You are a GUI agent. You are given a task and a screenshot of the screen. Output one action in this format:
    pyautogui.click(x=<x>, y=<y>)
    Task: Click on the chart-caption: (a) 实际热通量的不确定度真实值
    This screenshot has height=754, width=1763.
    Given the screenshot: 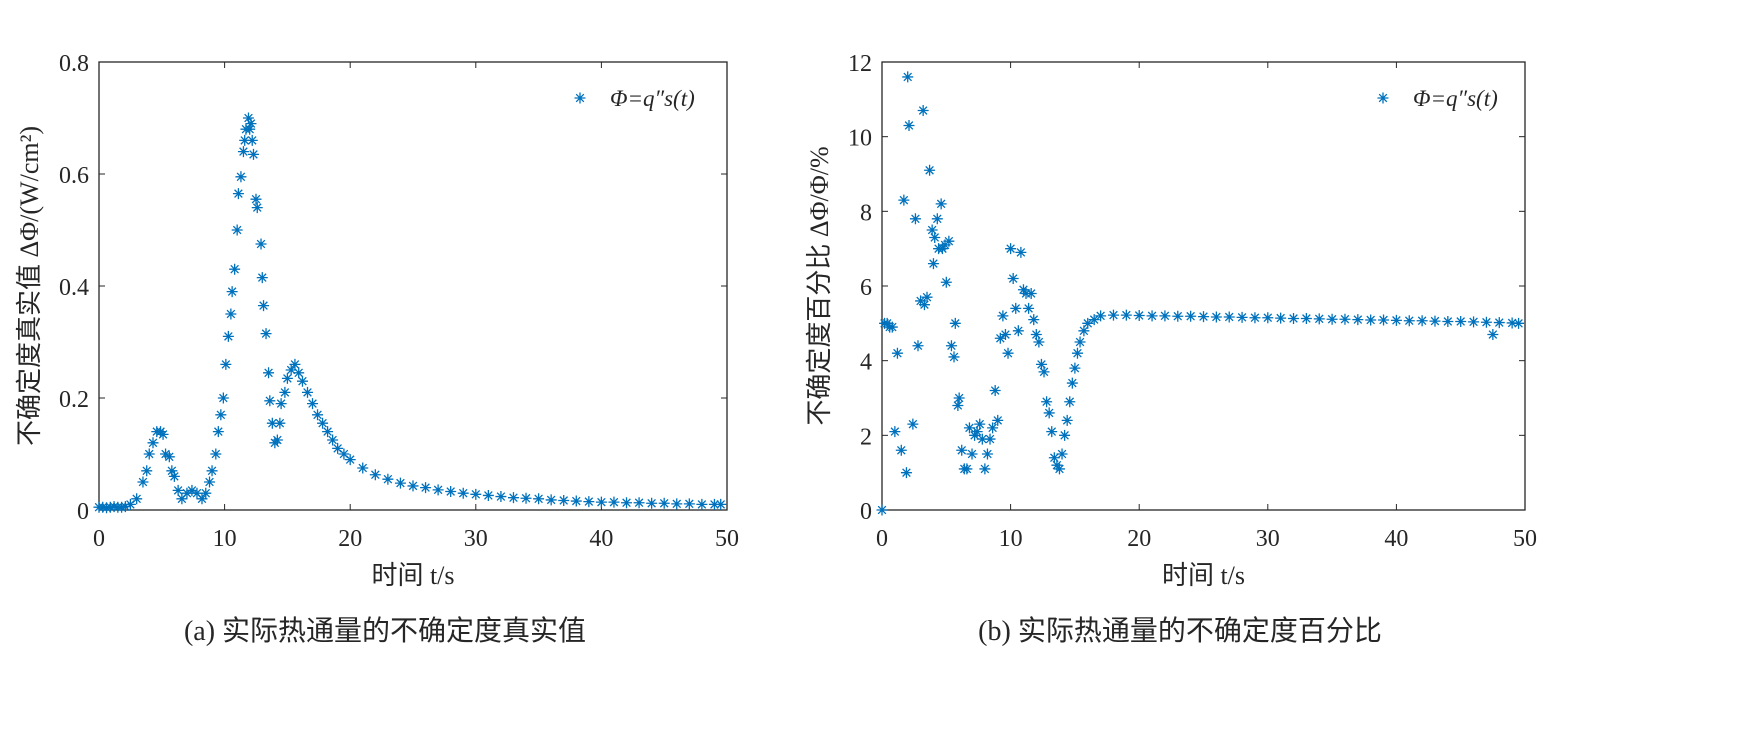 What is the action you would take?
    pyautogui.click(x=385, y=631)
    